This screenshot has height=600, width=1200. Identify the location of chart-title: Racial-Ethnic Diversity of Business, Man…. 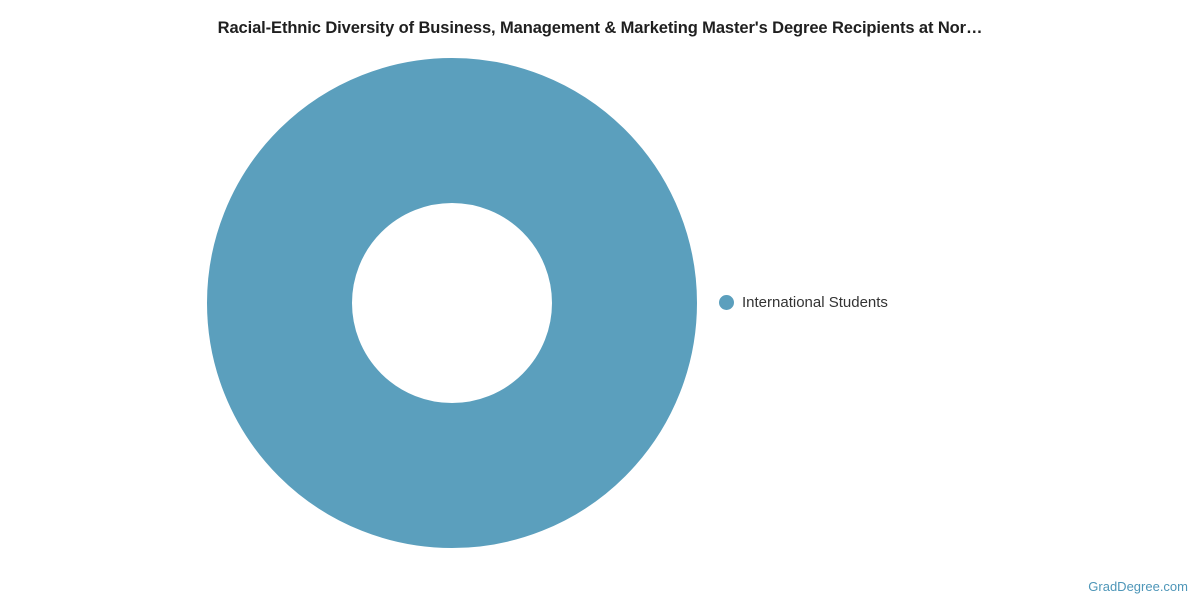
(600, 28).